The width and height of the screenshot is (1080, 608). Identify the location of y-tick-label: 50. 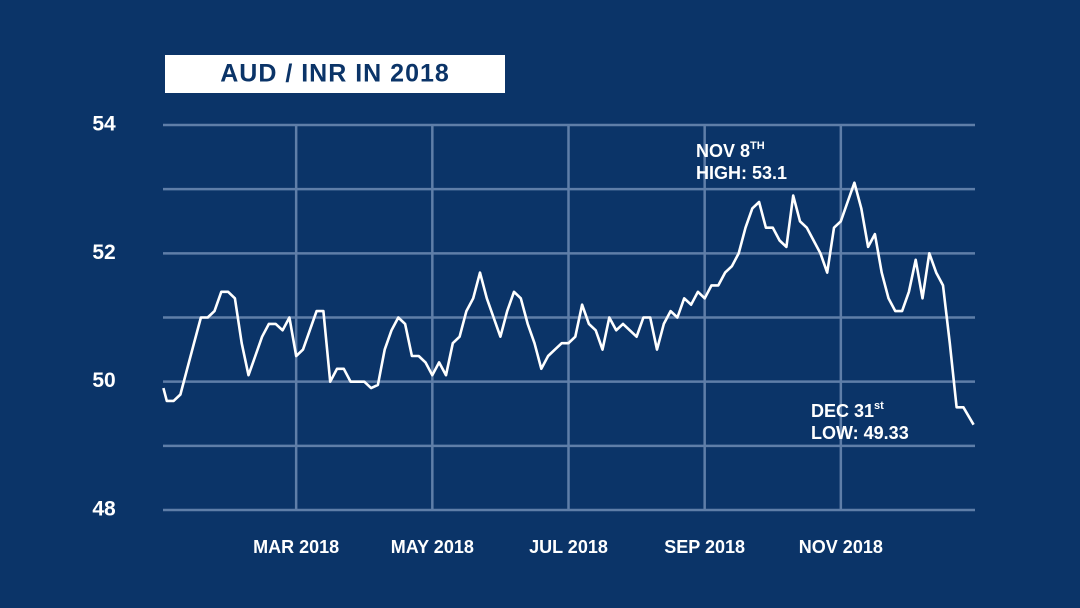
(103, 380).